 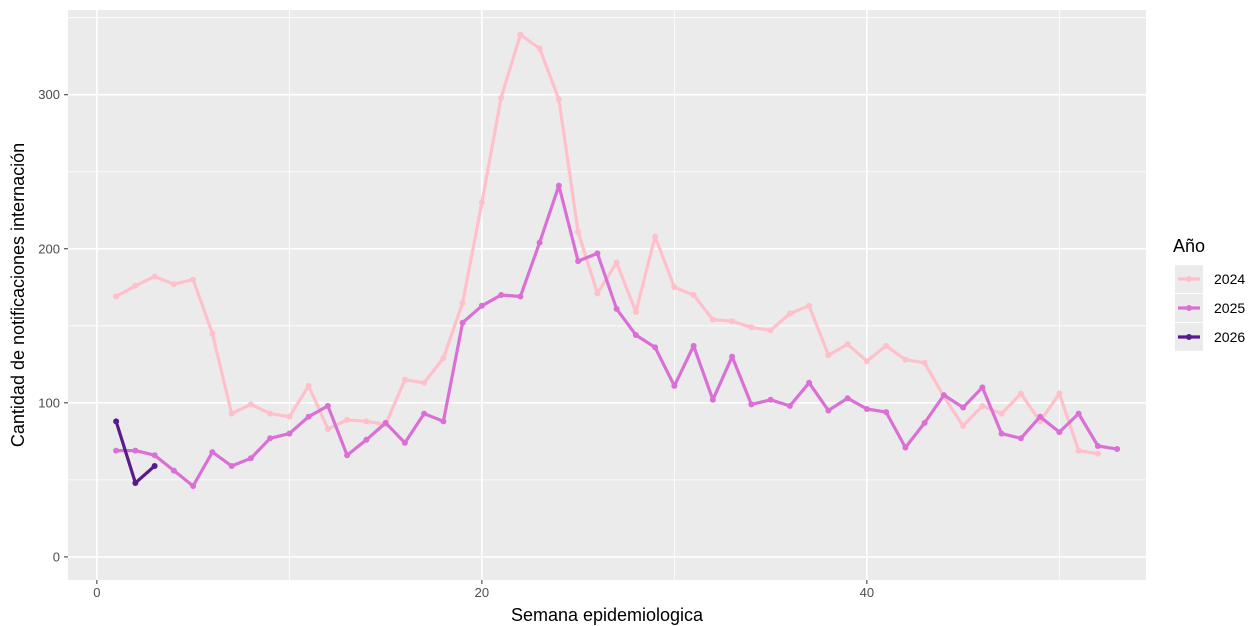 I want to click on y-tick-label: 200, so click(x=49, y=248).